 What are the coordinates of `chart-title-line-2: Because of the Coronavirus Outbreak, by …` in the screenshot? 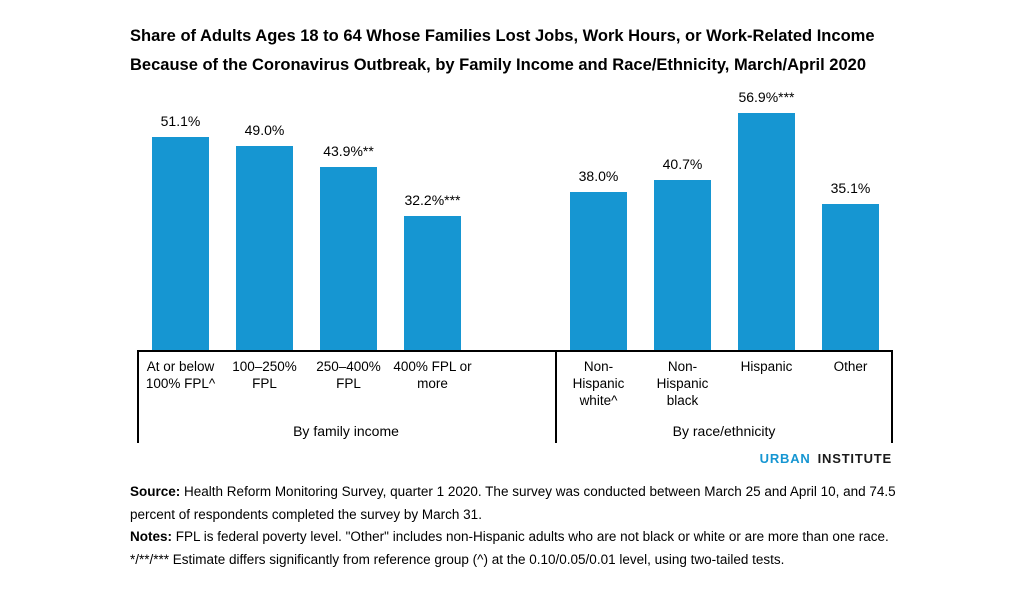 It's located at (498, 65).